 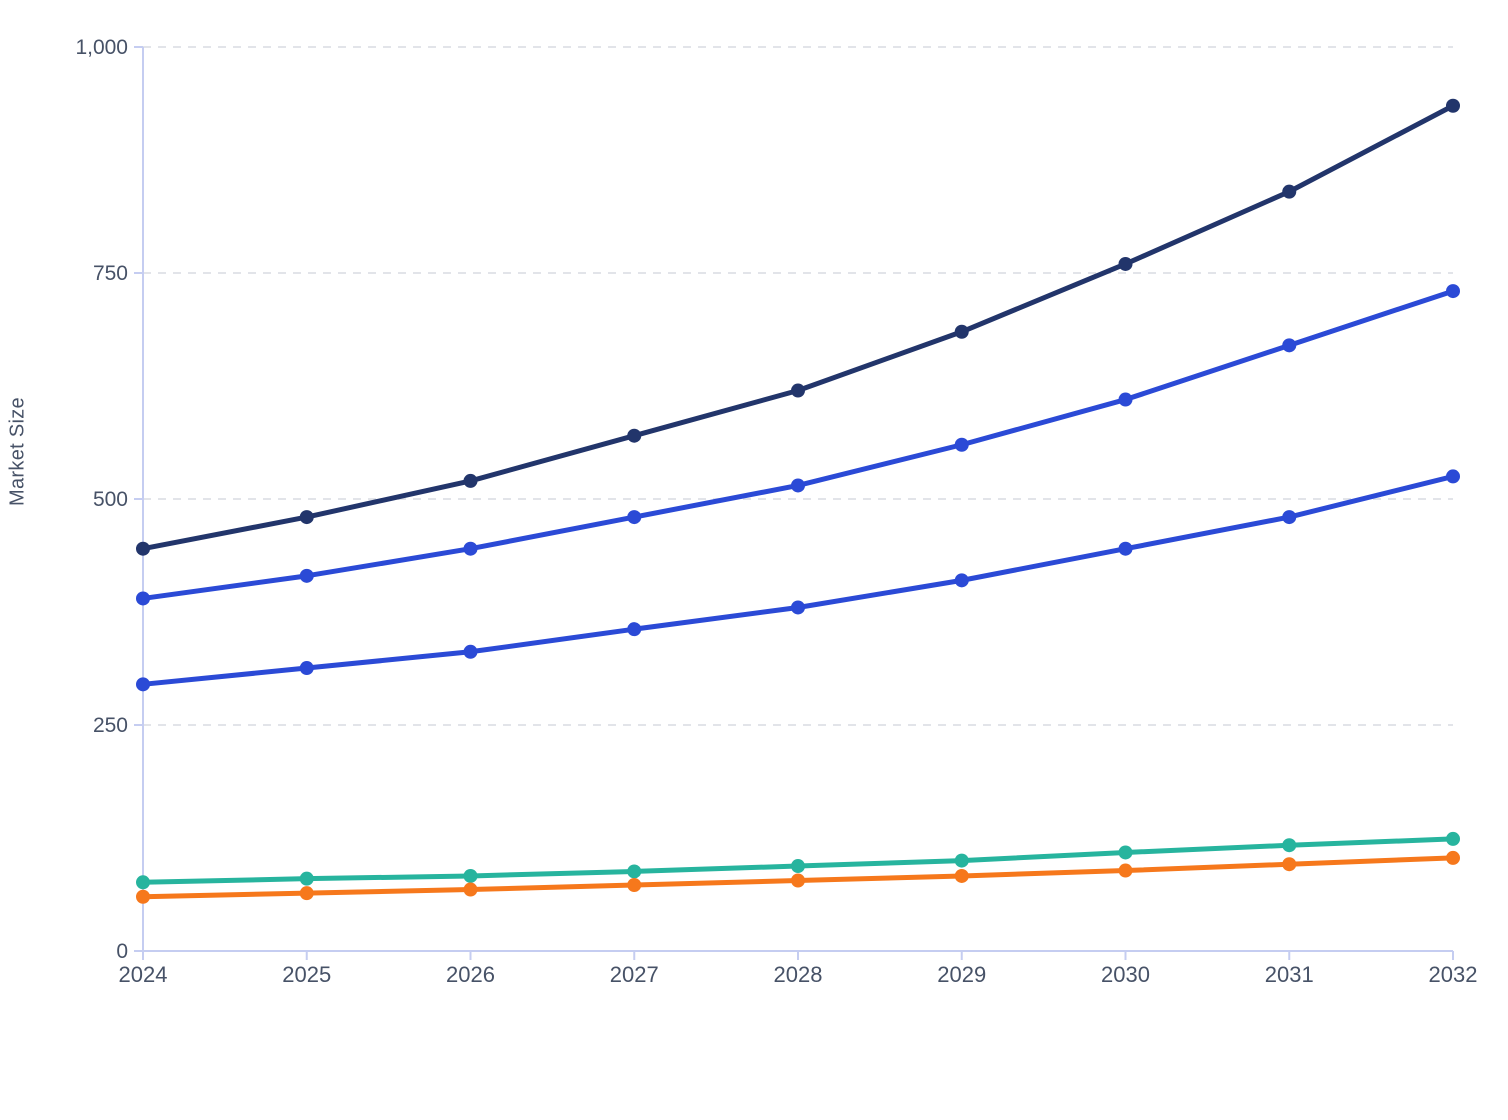 What do you see at coordinates (798, 974) in the screenshot?
I see `x-tick-label: 2028` at bounding box center [798, 974].